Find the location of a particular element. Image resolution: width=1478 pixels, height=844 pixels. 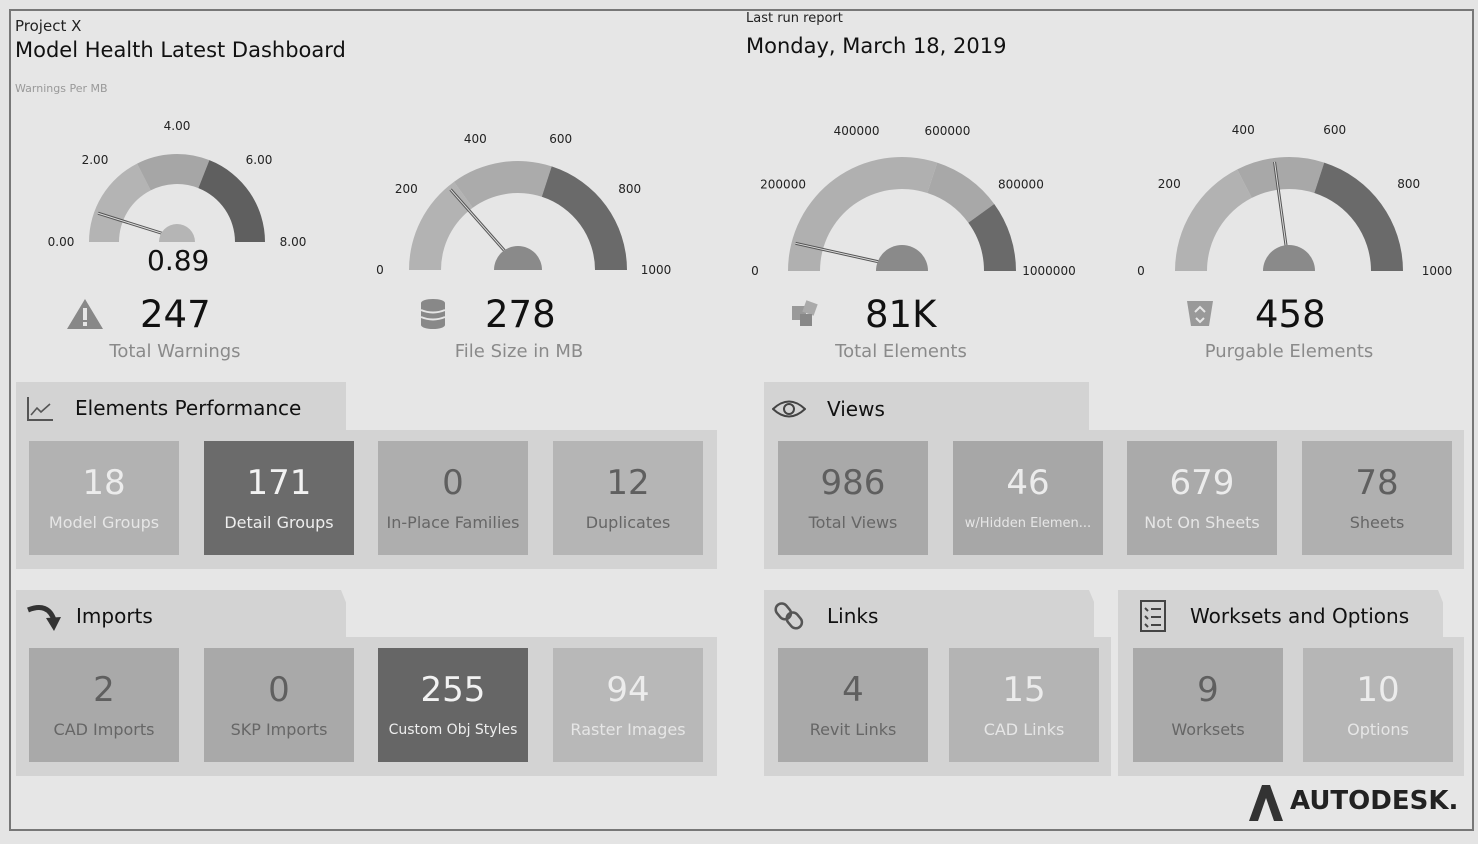

tile-label: Raster Images is located at coordinates (628, 729).